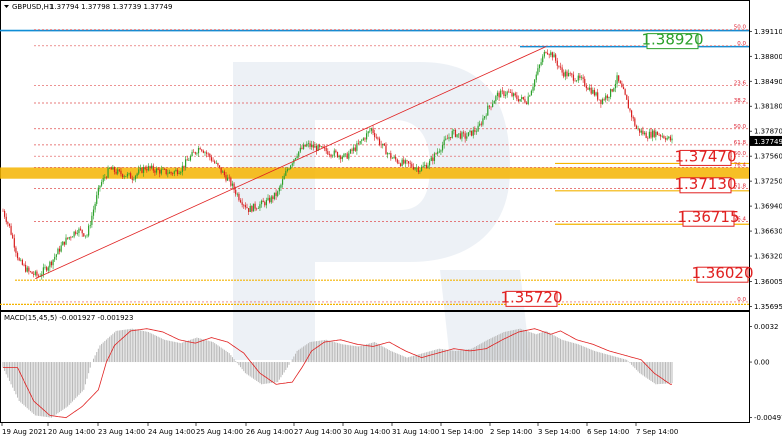  I want to click on fib-level-label: 76.4, so click(740, 219).